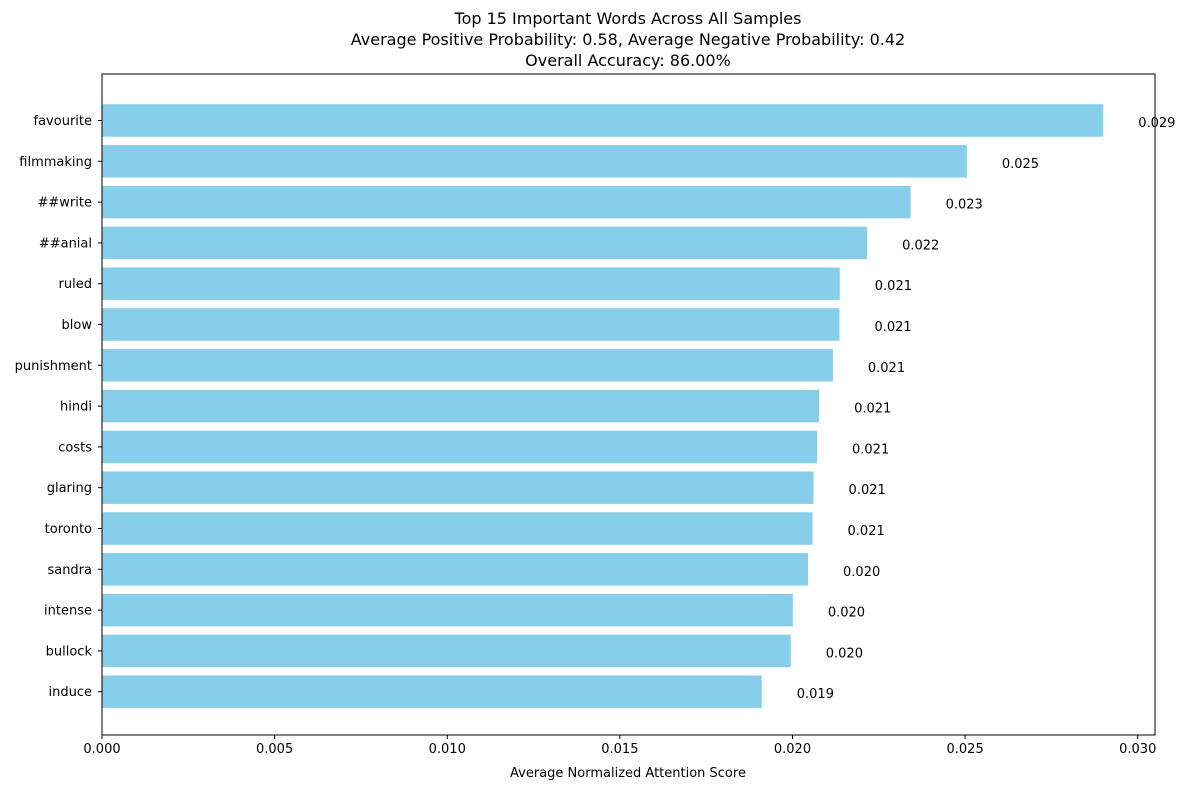  What do you see at coordinates (965, 749) in the screenshot?
I see `x-tick-label: 0.025` at bounding box center [965, 749].